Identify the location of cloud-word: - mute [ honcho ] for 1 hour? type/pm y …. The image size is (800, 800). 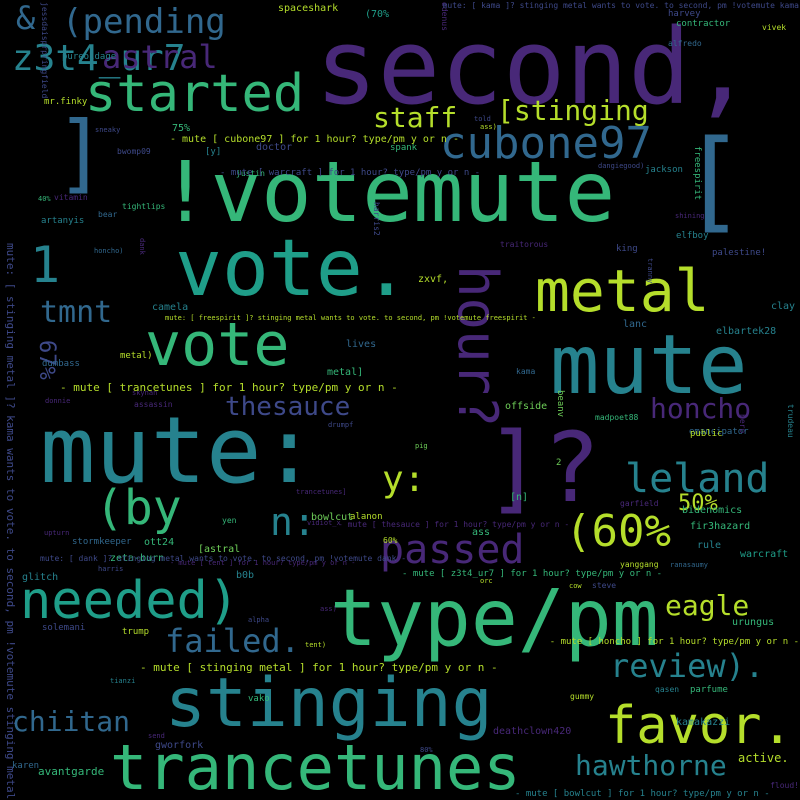
(674, 642).